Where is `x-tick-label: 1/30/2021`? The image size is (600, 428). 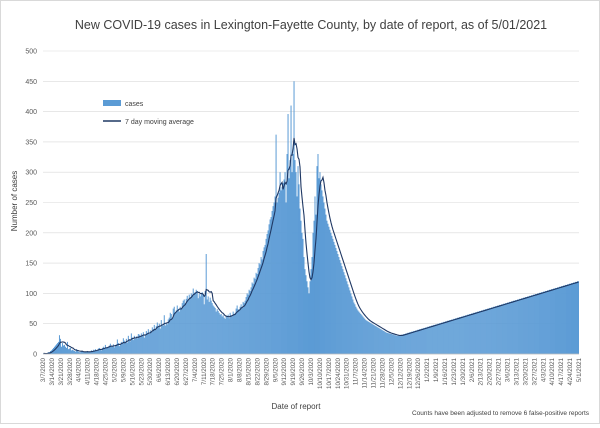 x-tick-label: 1/30/2021 is located at coordinates (463, 371).